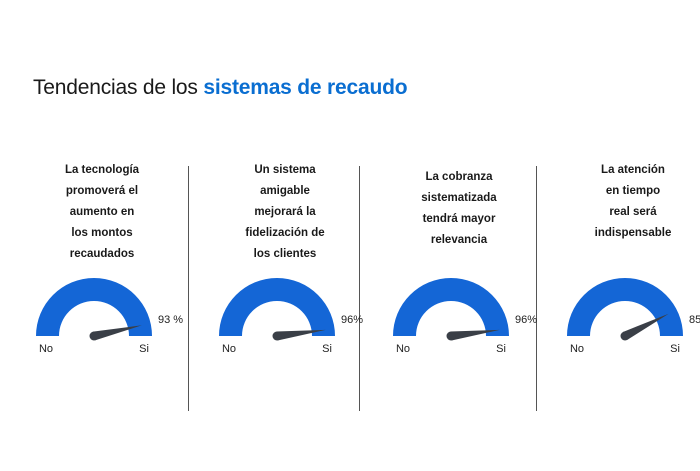 Image resolution: width=700 pixels, height=471 pixels. Describe the element at coordinates (633, 191) in the screenshot. I see `question-line: en tiempo` at that location.